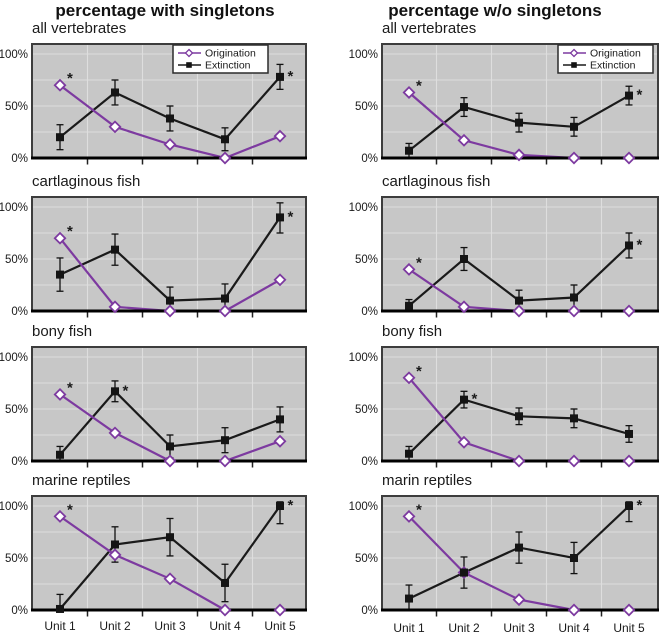 The height and width of the screenshot is (635, 660). What do you see at coordinates (615, 54) in the screenshot?
I see `legend-origination-label: Origination` at bounding box center [615, 54].